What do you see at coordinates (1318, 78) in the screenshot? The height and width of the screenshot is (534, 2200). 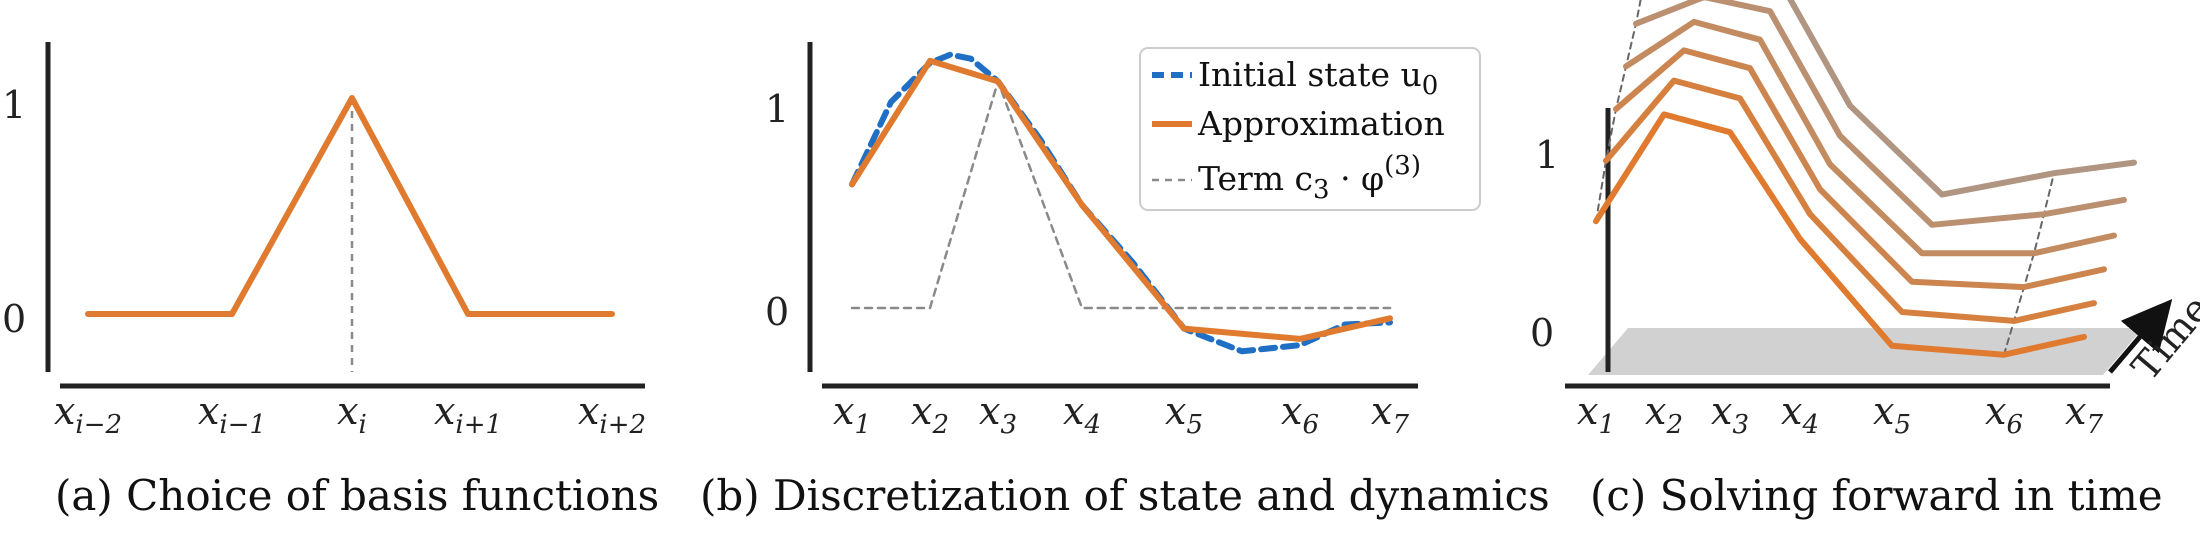 I see `legend-label-initial: Initial state u0` at bounding box center [1318, 78].